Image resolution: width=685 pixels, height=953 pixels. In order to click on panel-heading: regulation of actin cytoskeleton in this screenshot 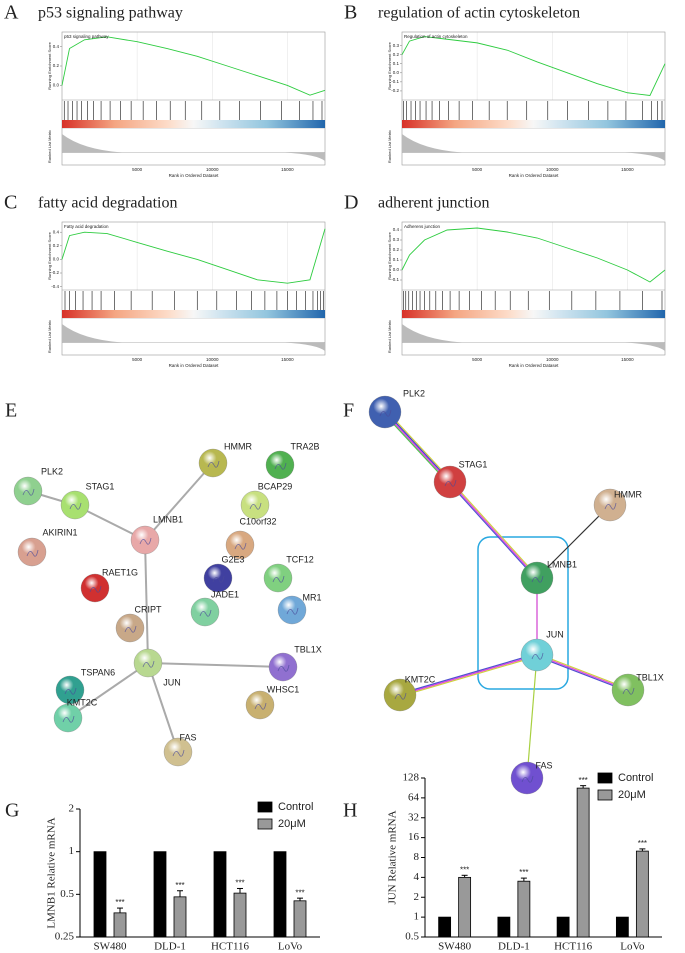, I will do `click(479, 13)`.